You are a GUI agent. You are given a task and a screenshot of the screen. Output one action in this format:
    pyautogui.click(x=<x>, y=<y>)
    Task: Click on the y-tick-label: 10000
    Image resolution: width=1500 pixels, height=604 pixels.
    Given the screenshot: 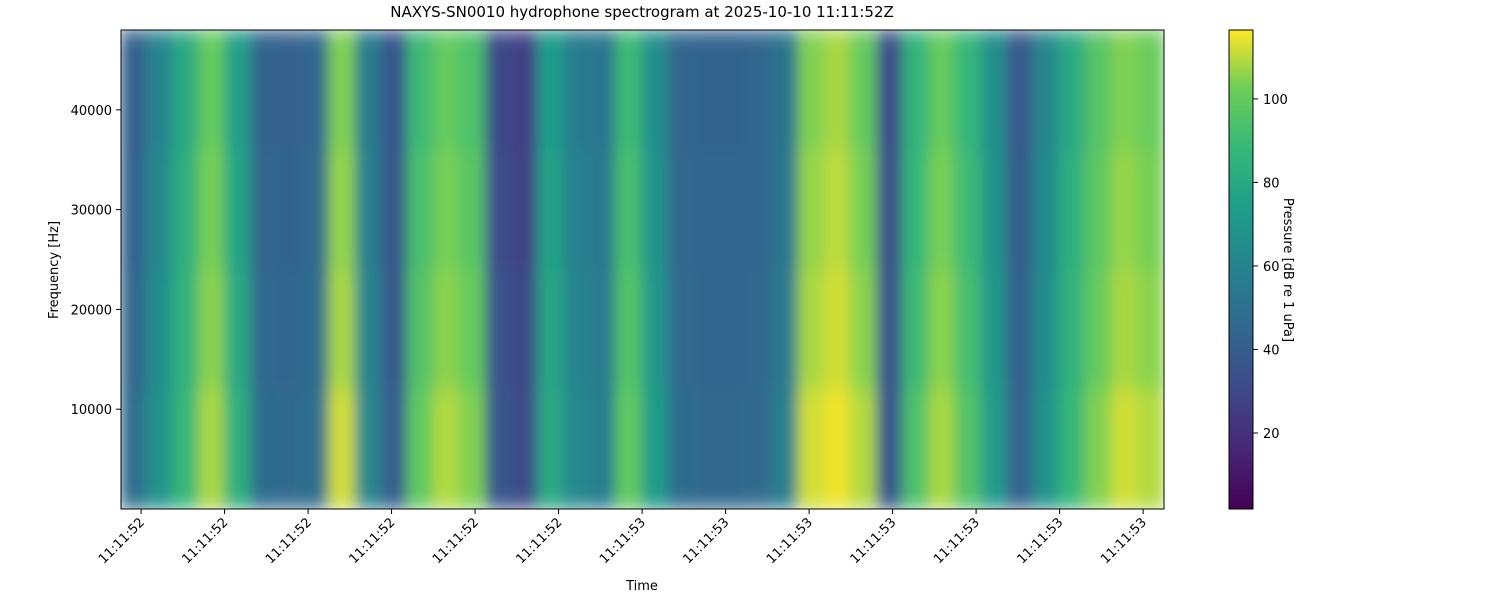 What is the action you would take?
    pyautogui.click(x=91, y=410)
    